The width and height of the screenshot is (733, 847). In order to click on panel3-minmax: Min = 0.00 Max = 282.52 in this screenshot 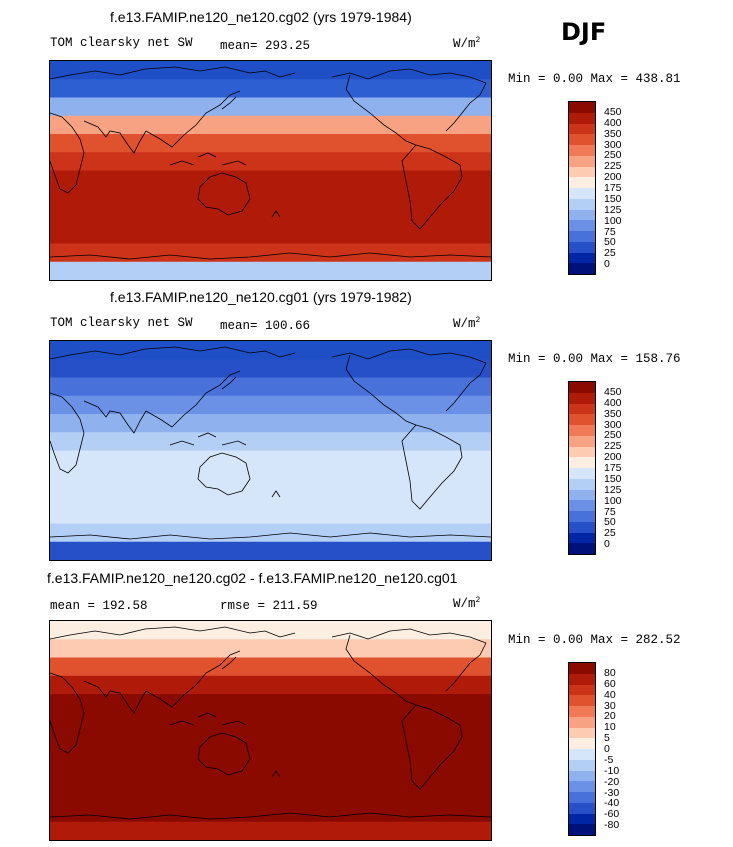, I will do `click(594, 640)`.